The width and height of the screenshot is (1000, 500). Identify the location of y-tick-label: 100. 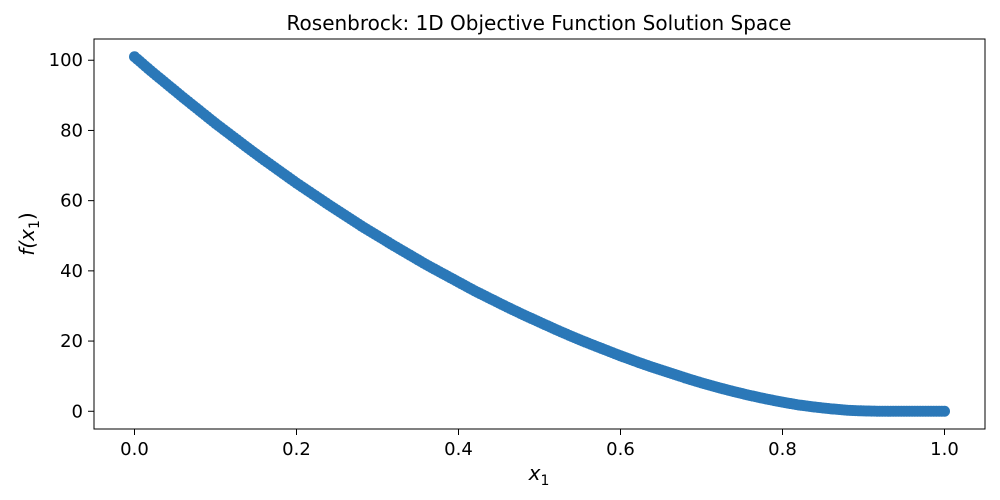
(66, 60).